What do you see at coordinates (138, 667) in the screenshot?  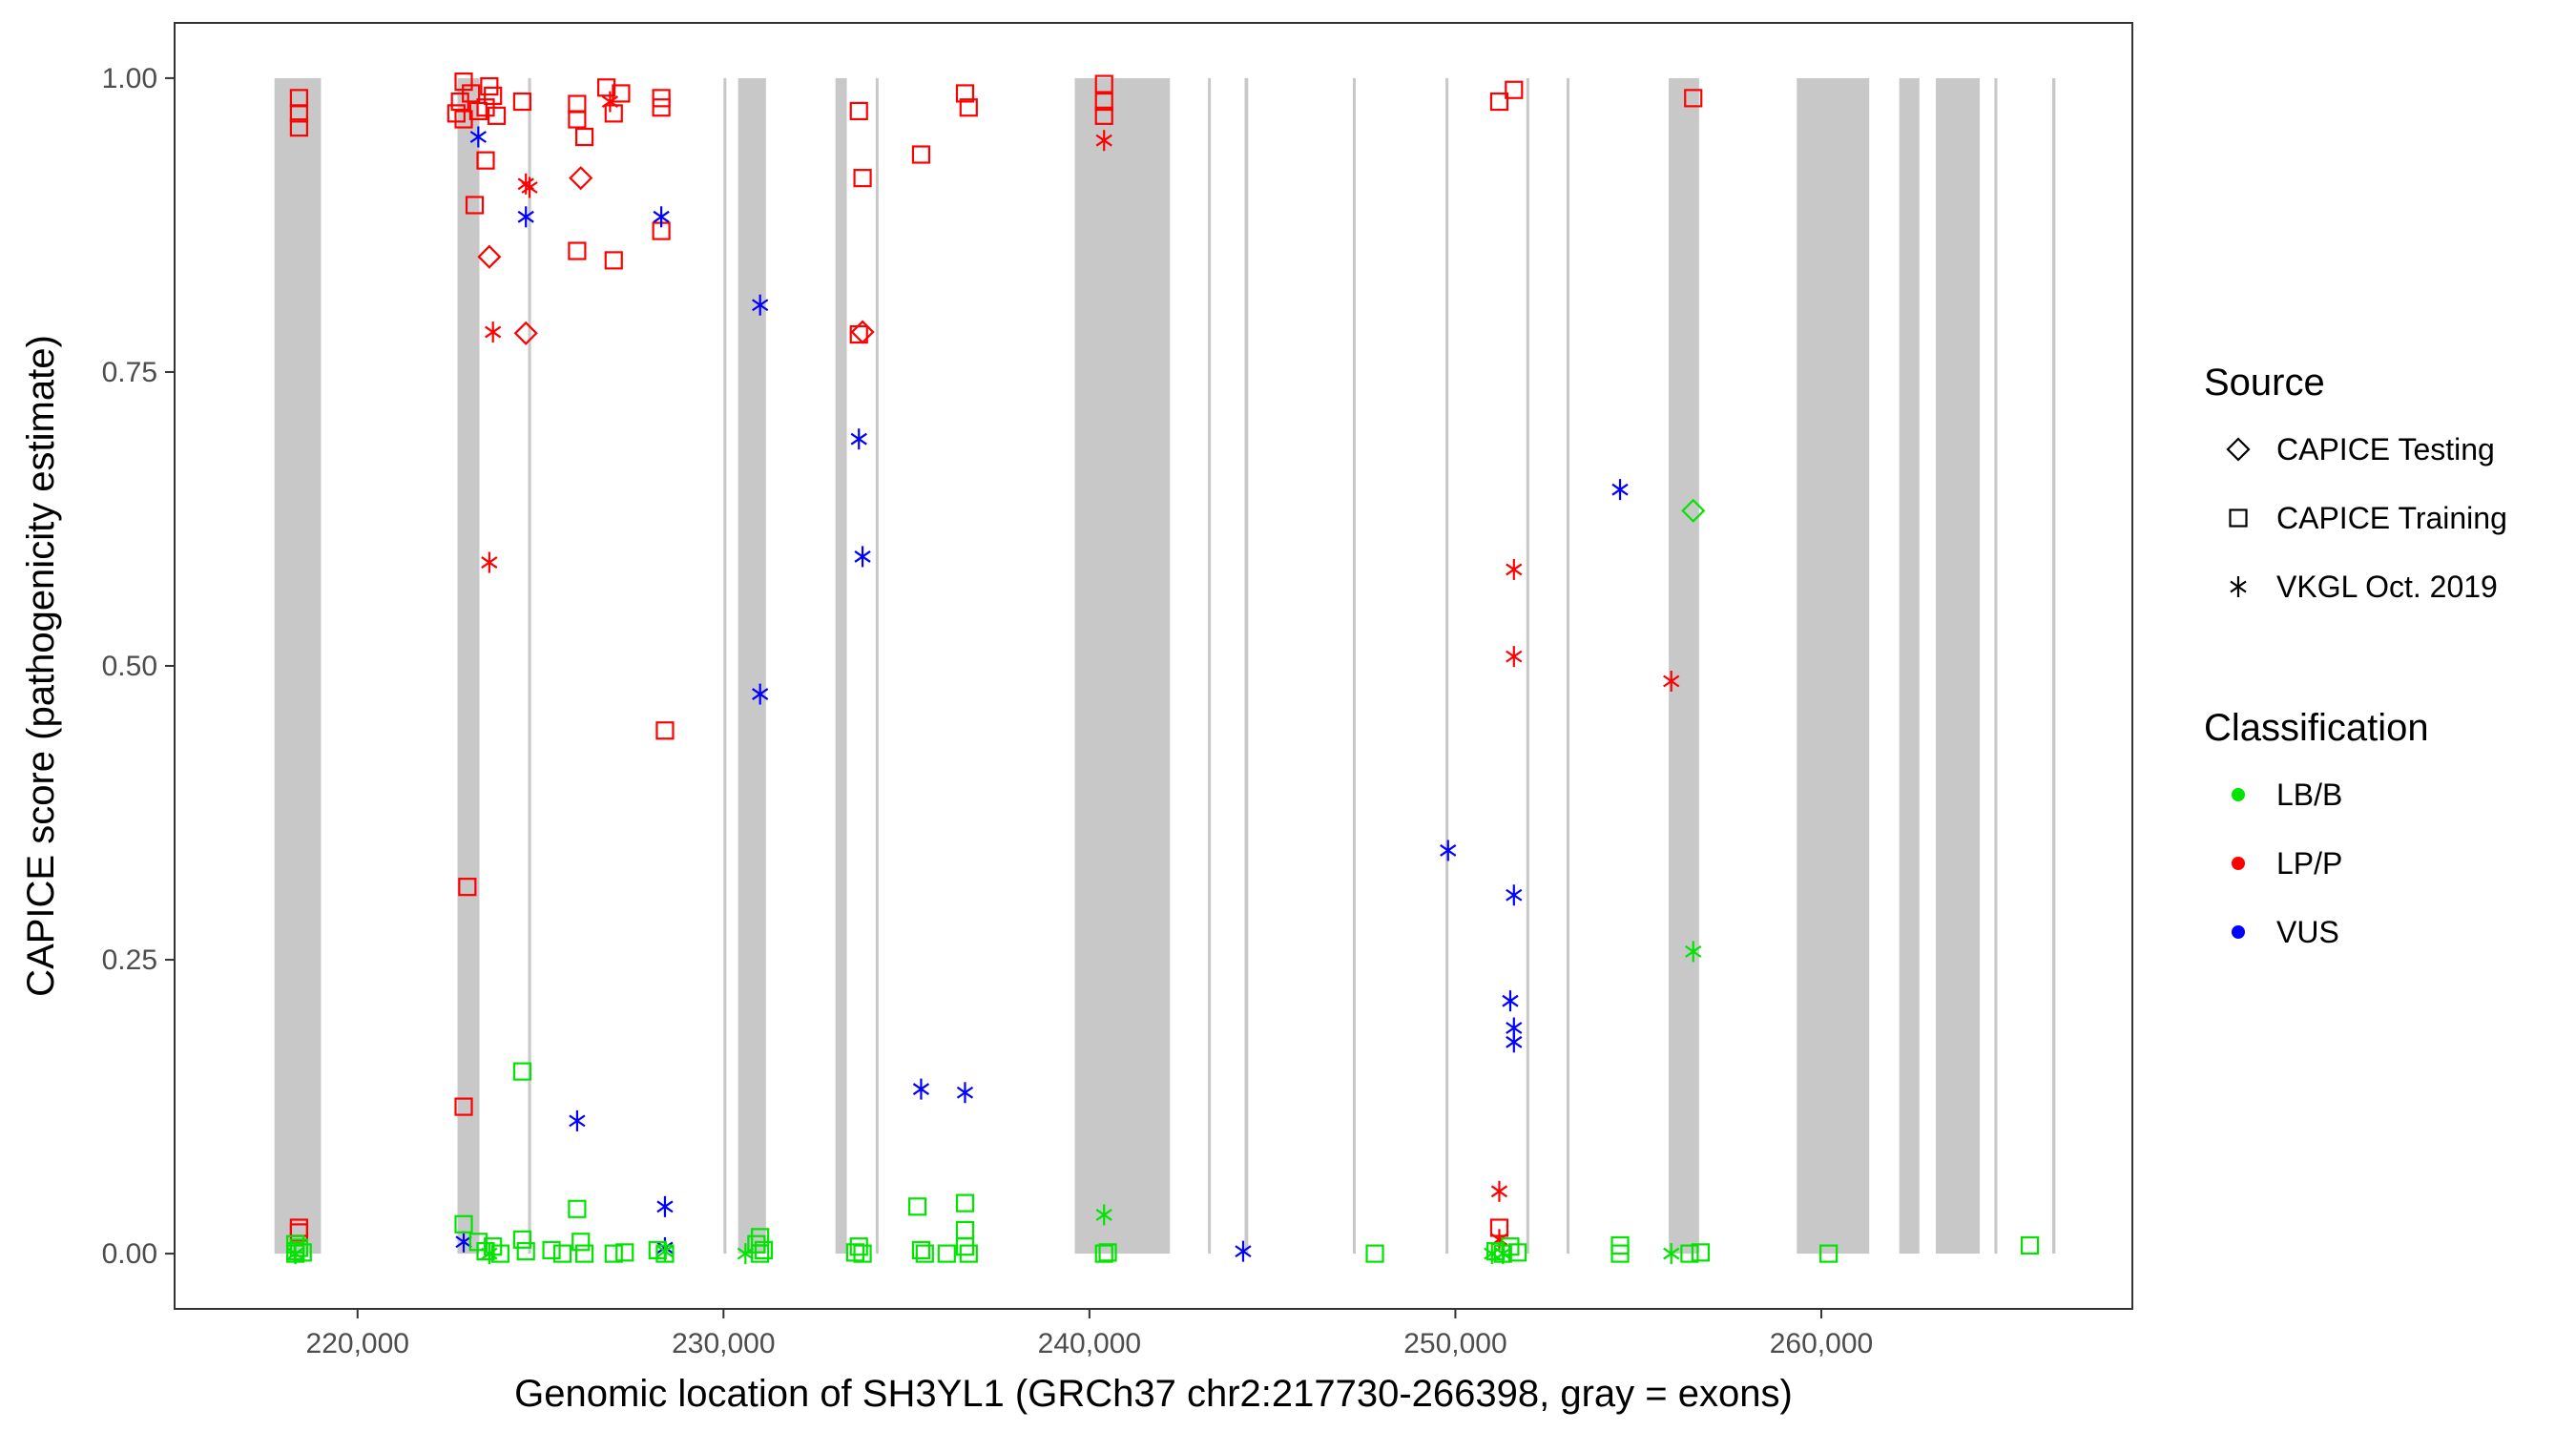 I see `y-axis: 0.00 0.25 0.50 0.75 1.00` at bounding box center [138, 667].